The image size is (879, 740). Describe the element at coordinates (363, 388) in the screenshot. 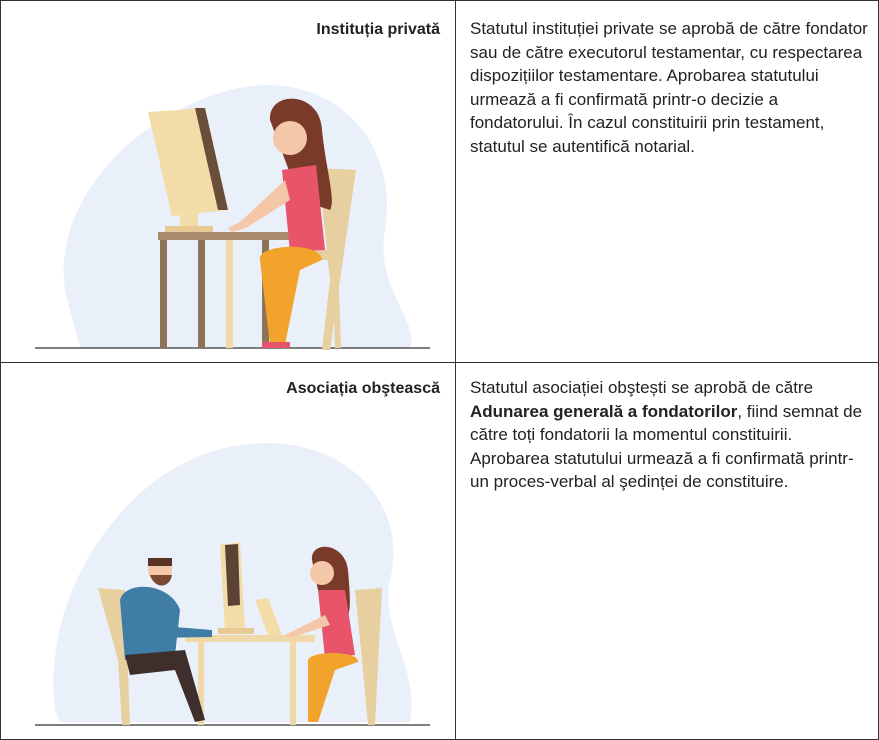

I see `row-title: Asociația obştească` at that location.